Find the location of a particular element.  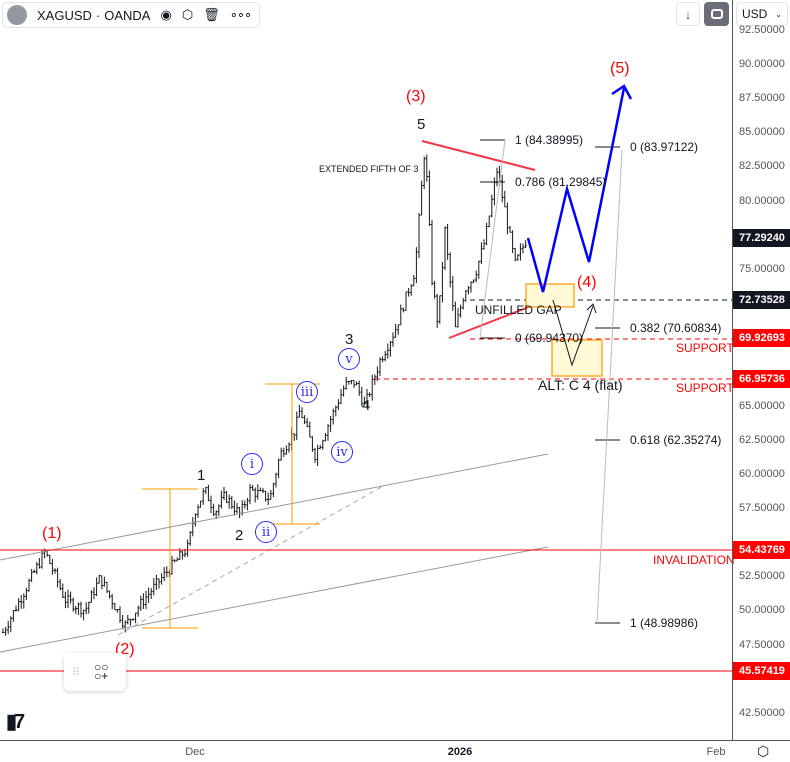

wave-label-1: 1 is located at coordinates (201, 475).